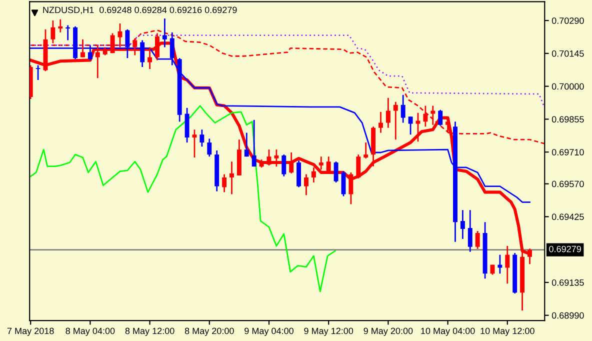 This screenshot has width=592, height=341. What do you see at coordinates (448, 332) in the screenshot?
I see `x-tick-label: 10 May 04:00` at bounding box center [448, 332].